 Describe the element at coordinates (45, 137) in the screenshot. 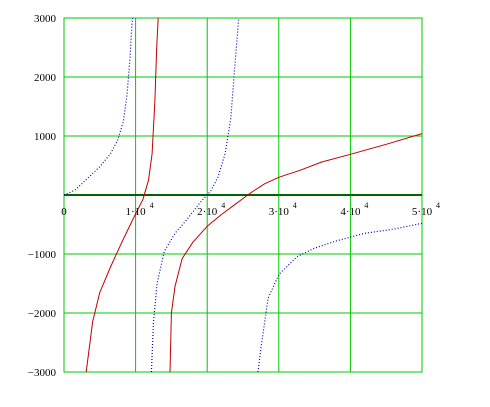

I see `y-tick-label: 1000` at that location.